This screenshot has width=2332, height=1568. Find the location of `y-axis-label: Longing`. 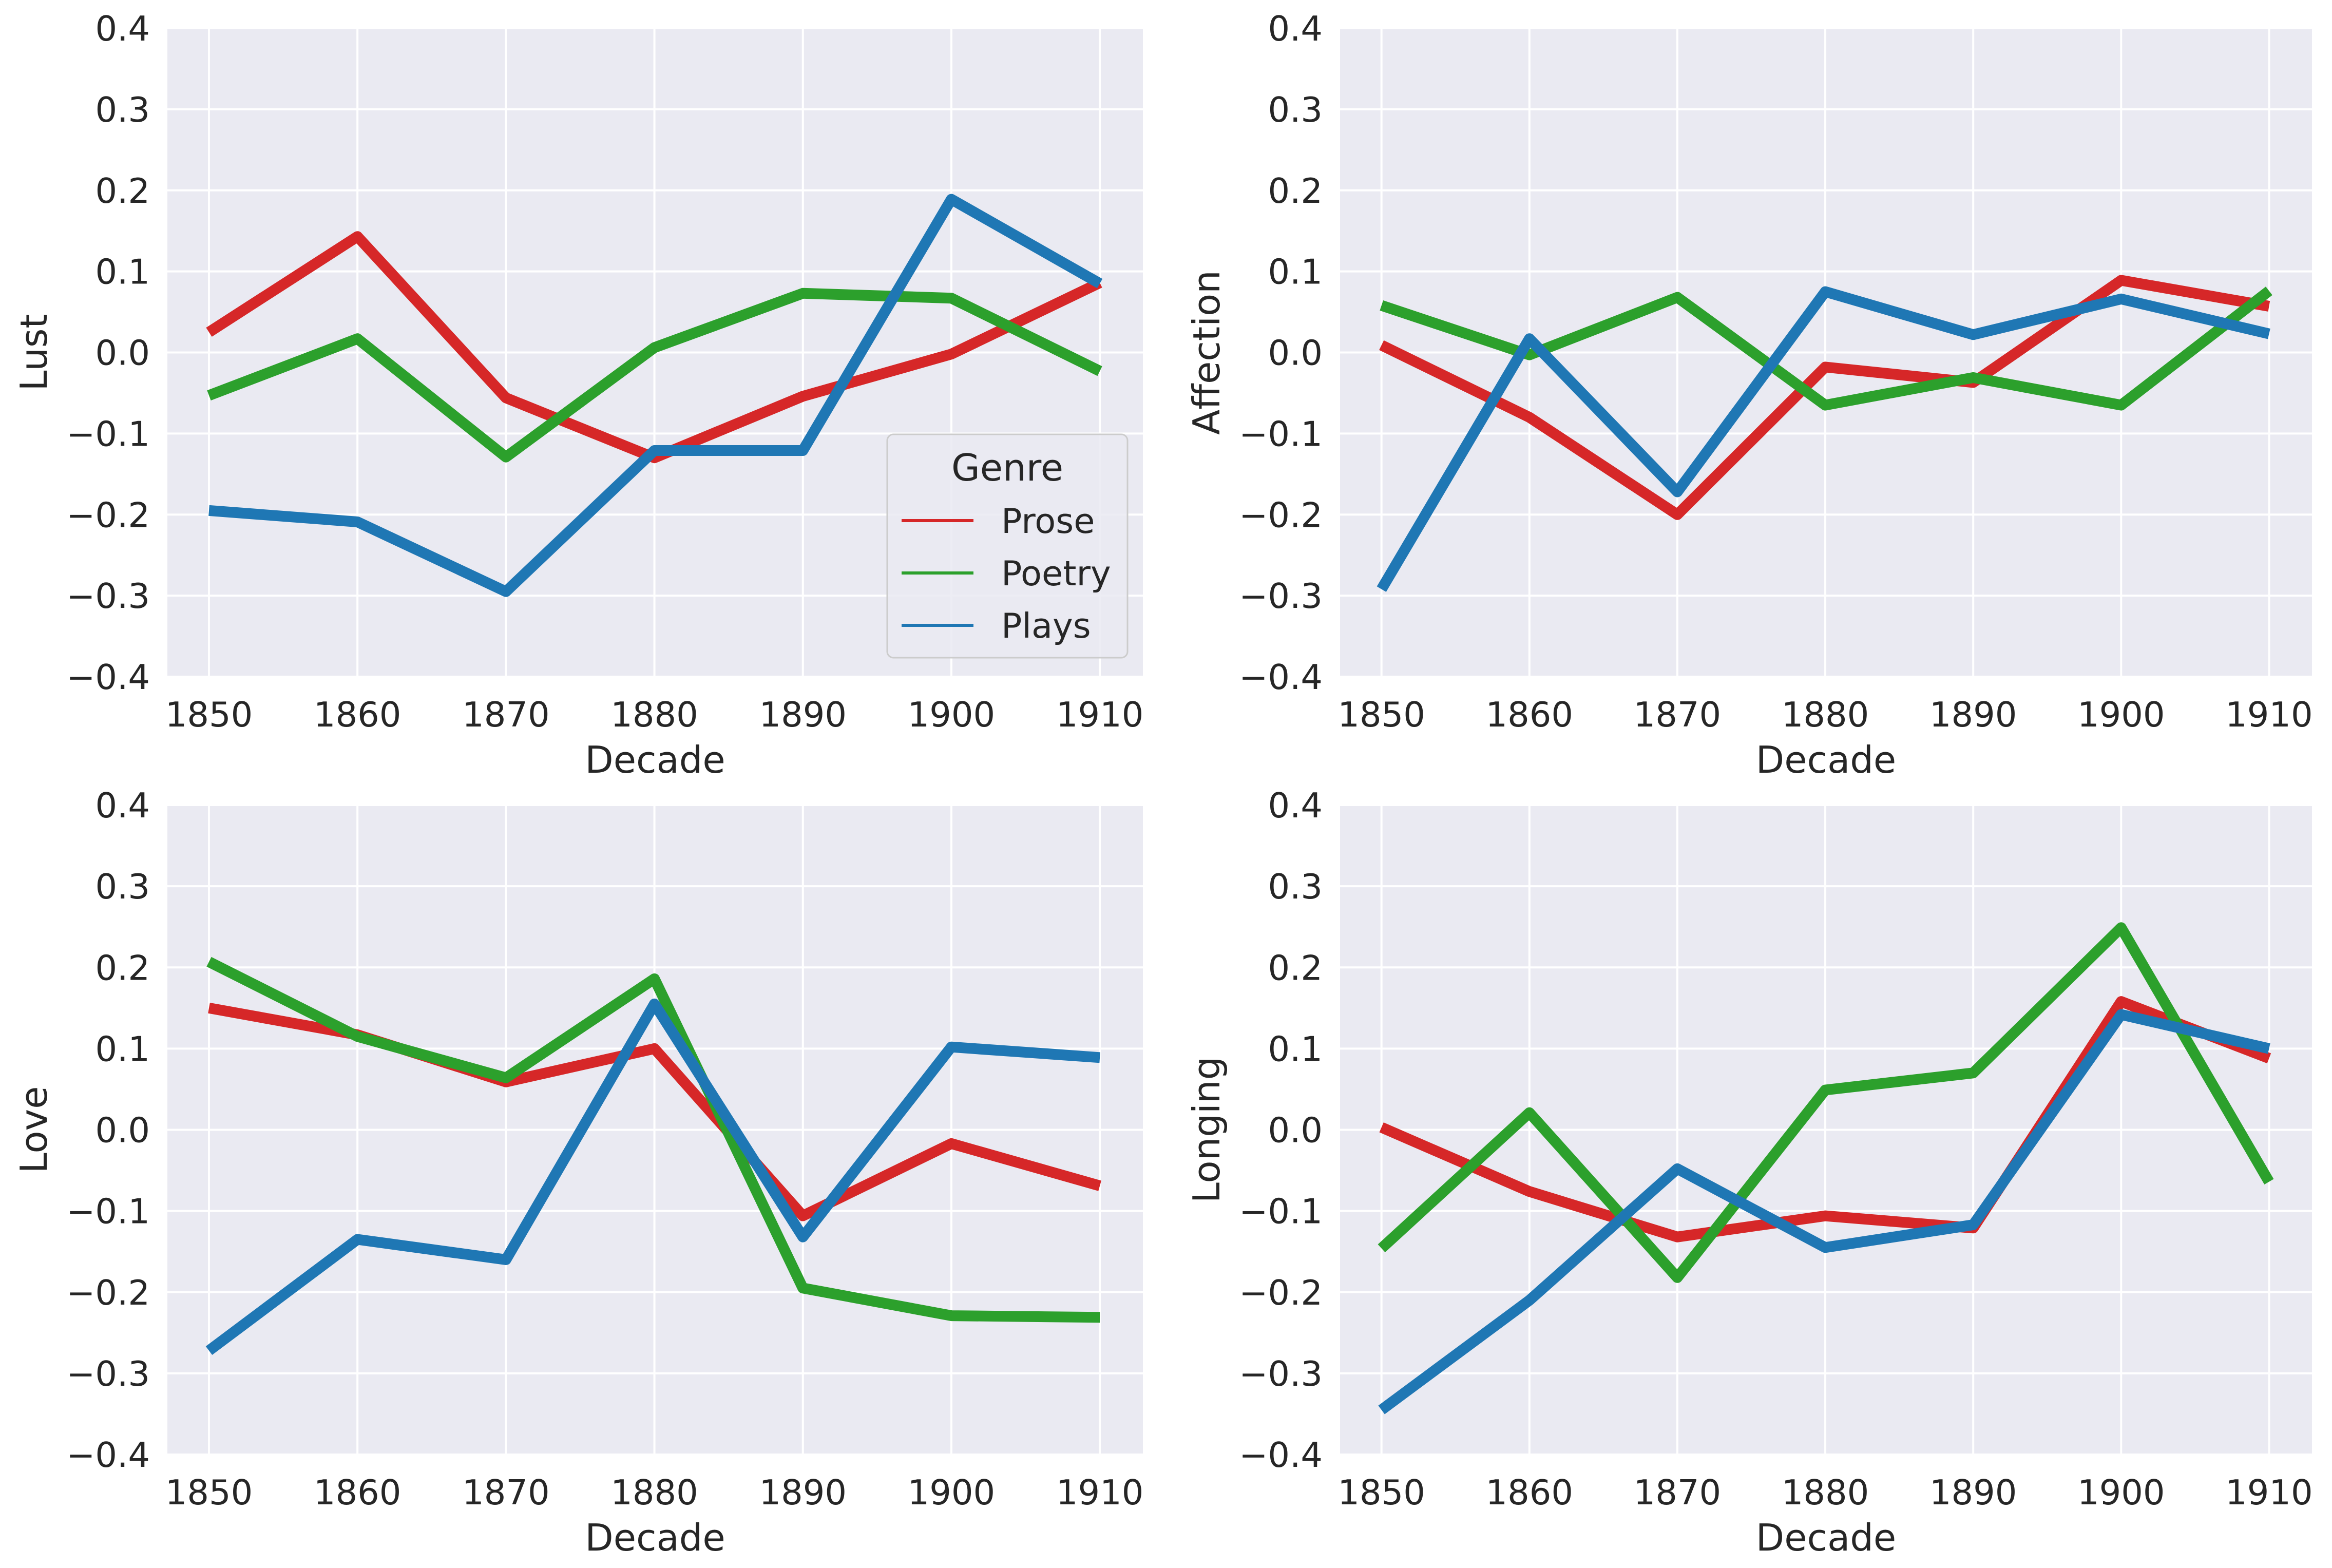

y-axis-label: Longing is located at coordinates (1206, 1130).